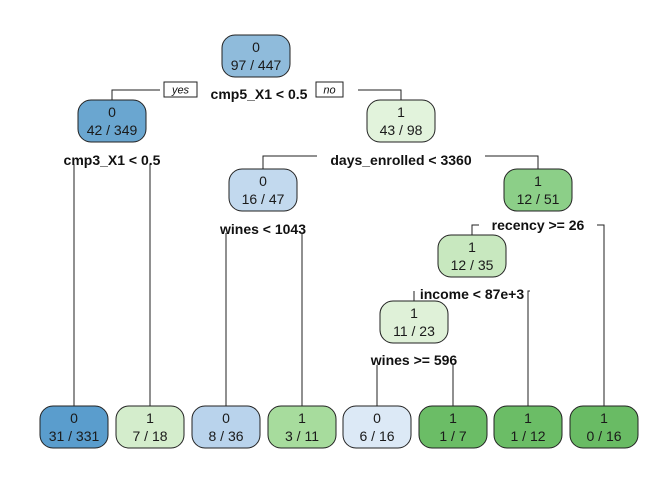 Image resolution: width=672 pixels, height=480 pixels. I want to click on edge-n7-left, so click(475, 229).